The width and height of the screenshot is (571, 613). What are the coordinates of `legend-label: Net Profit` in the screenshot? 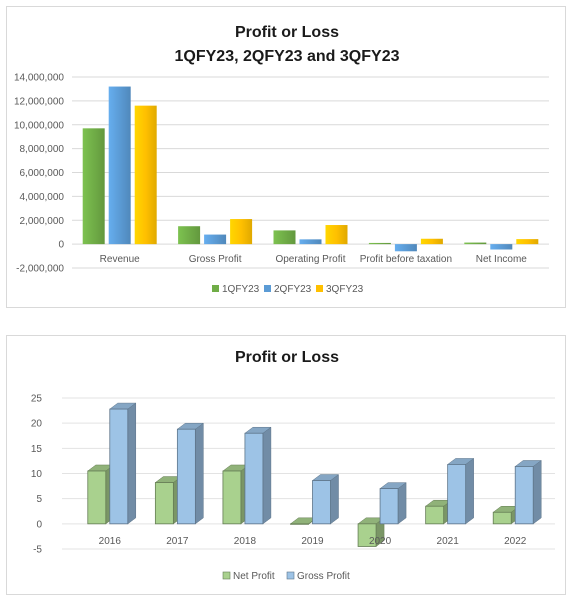 It's located at (254, 576).